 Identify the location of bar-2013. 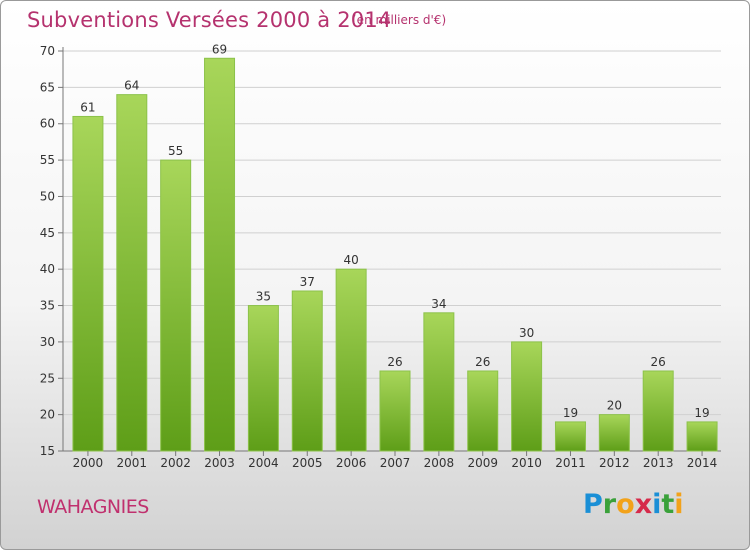
(658, 411).